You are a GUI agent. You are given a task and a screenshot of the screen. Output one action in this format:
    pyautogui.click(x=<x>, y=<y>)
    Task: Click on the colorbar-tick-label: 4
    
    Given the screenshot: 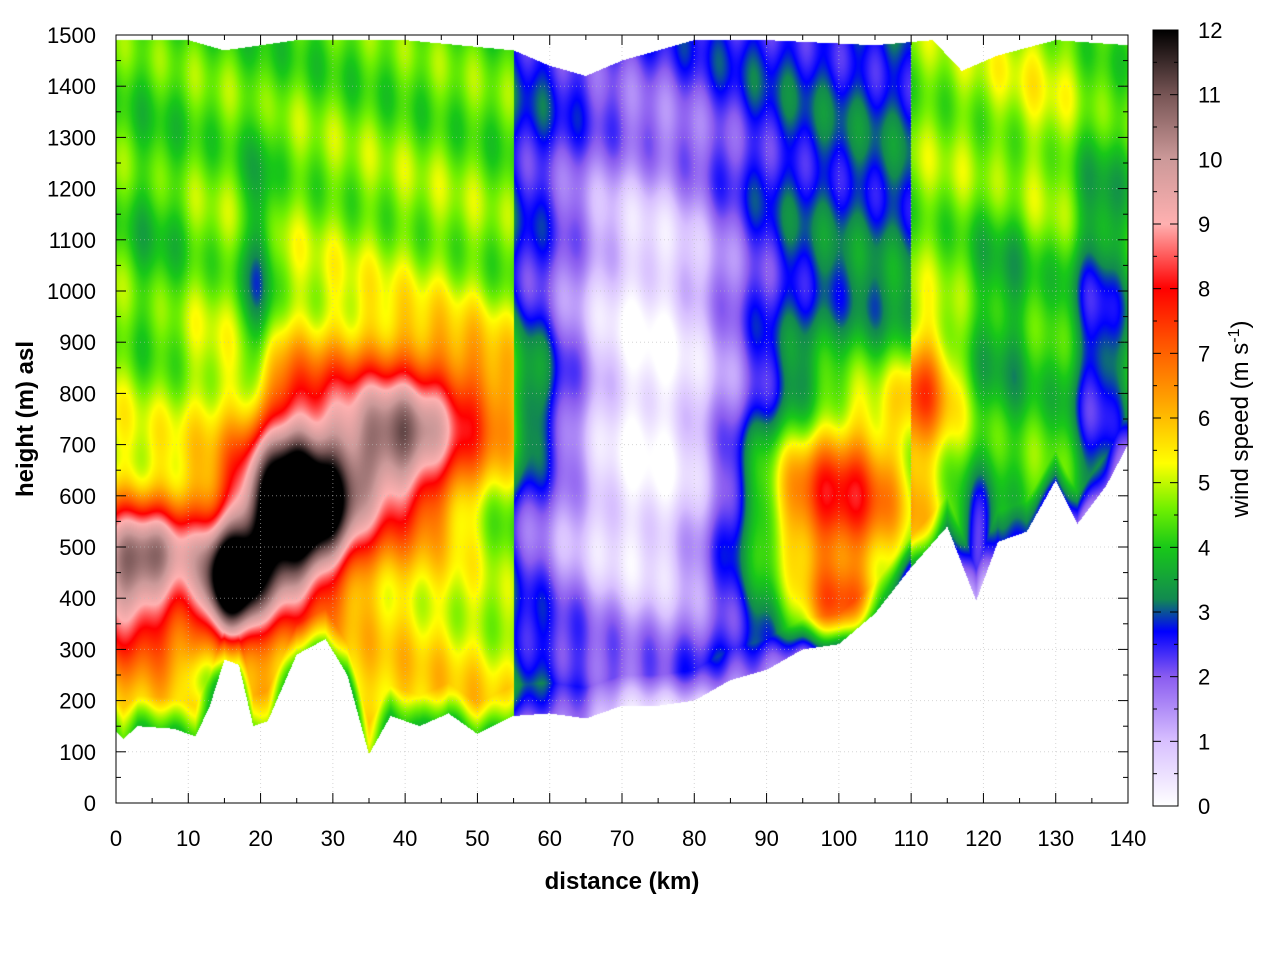 What is the action you would take?
    pyautogui.click(x=1204, y=547)
    